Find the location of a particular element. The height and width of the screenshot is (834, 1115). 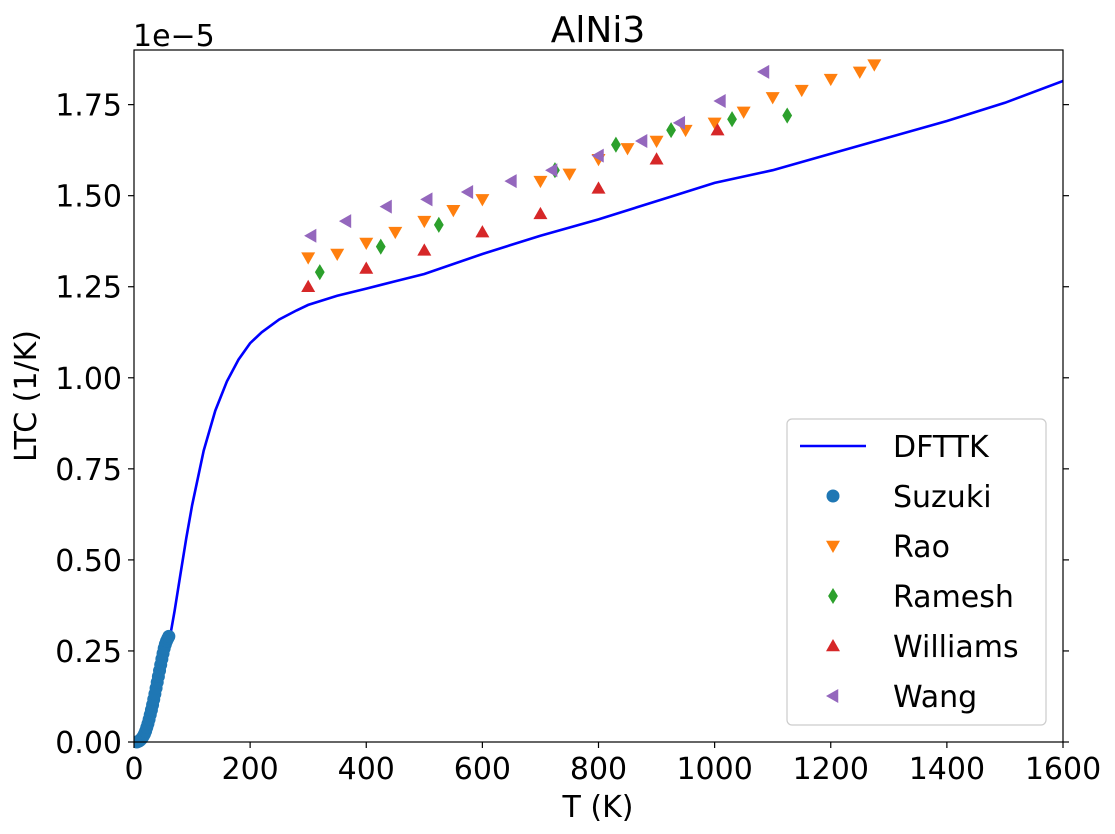

legend-item-ramesh: Ramesh is located at coordinates (921, 597).